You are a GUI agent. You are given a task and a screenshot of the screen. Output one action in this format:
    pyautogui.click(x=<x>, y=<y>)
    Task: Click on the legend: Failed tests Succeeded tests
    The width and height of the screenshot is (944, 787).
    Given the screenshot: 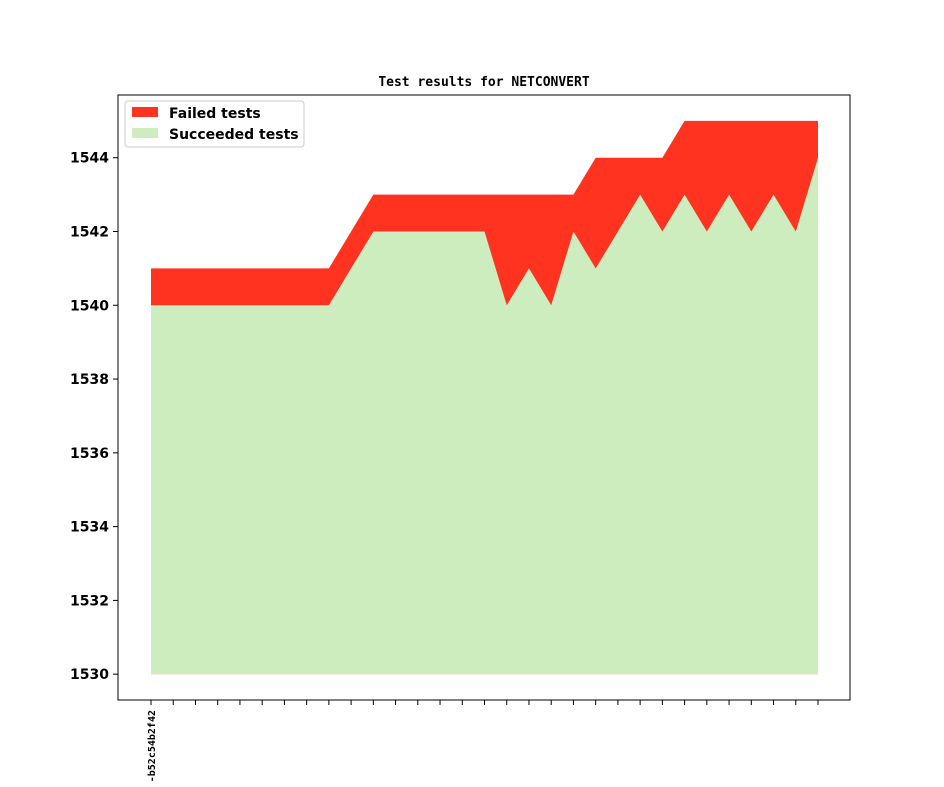 What is the action you would take?
    pyautogui.click(x=214, y=124)
    